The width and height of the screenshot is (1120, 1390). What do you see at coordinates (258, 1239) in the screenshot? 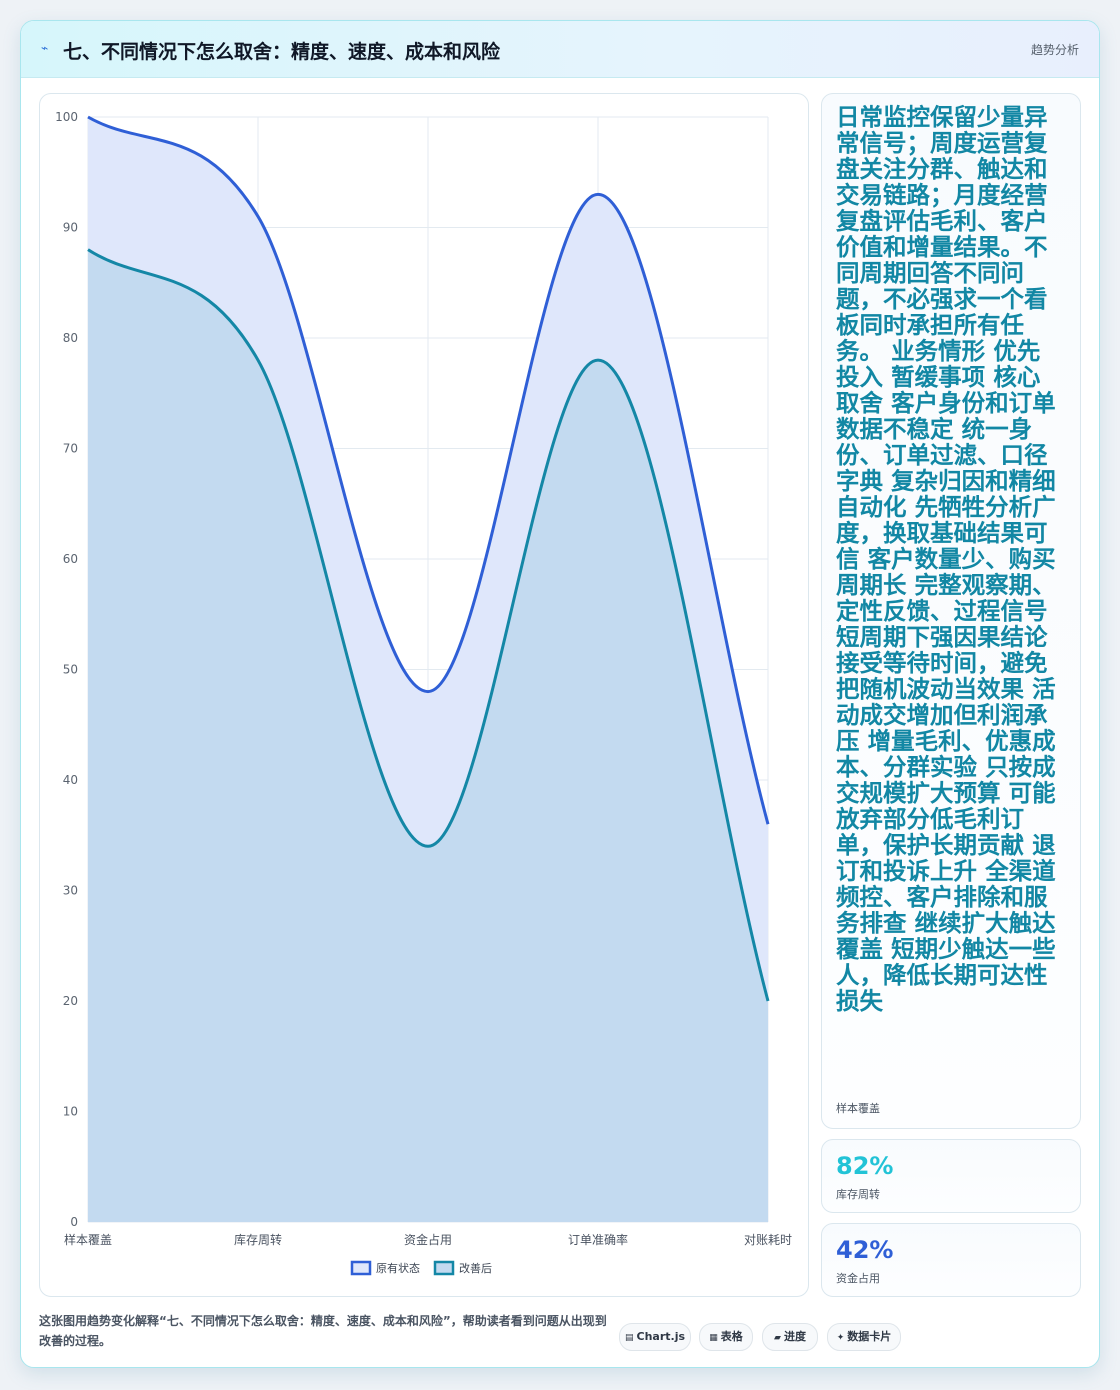
I see `x-tick-label: 库存周转` at bounding box center [258, 1239].